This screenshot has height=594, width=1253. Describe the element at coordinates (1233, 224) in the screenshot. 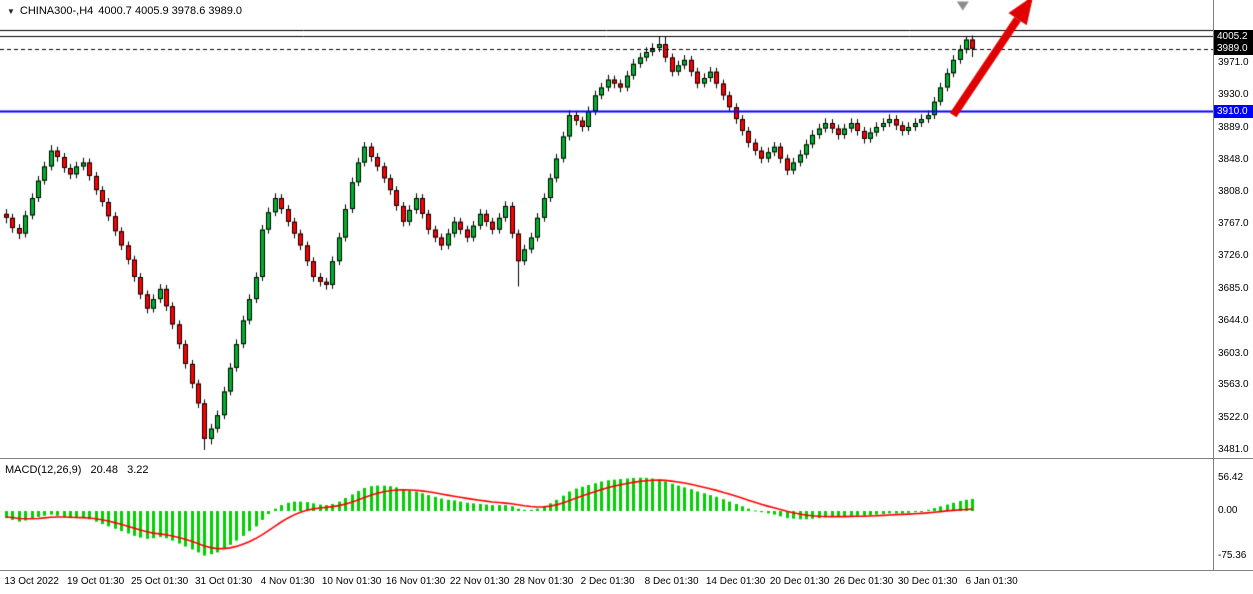

I see `price-axis-tick: 3767.0` at that location.